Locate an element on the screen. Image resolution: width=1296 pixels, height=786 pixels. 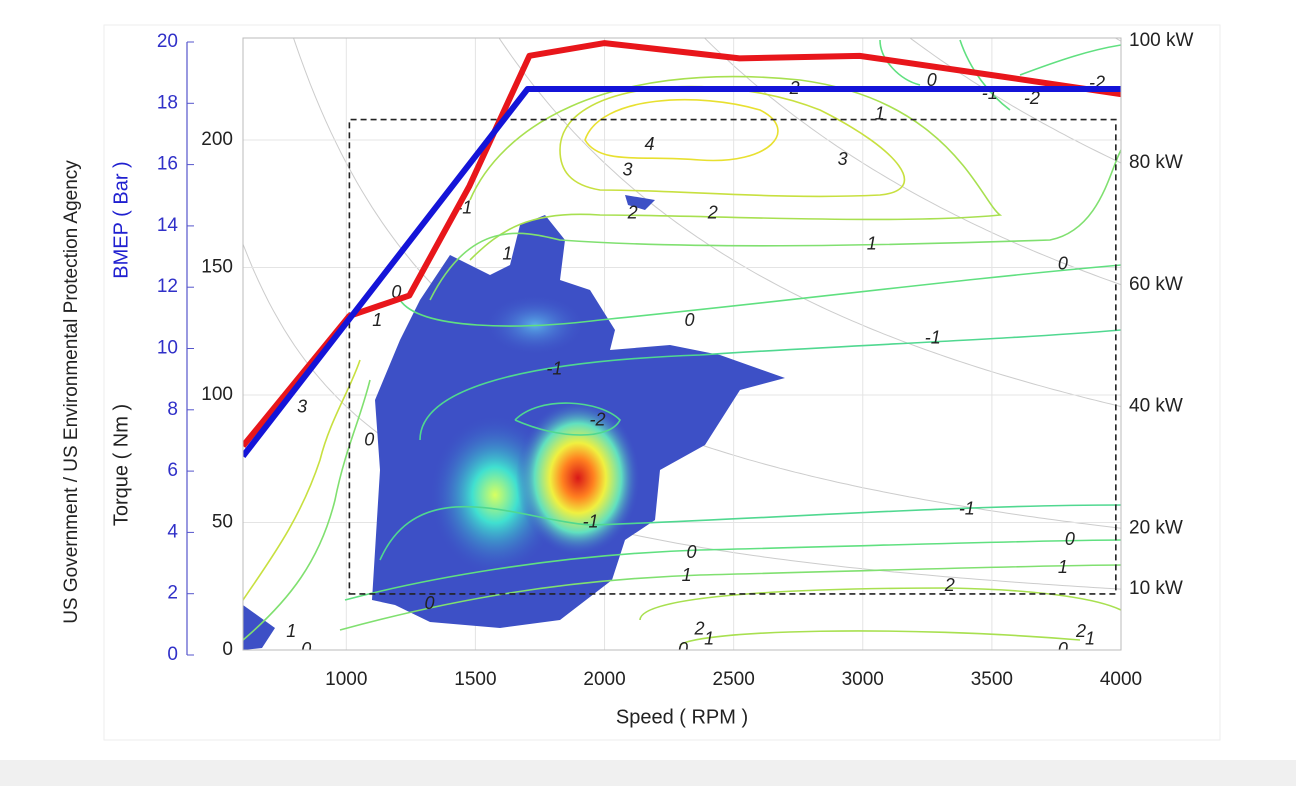
contour-label: 4 is located at coordinates (649, 144).